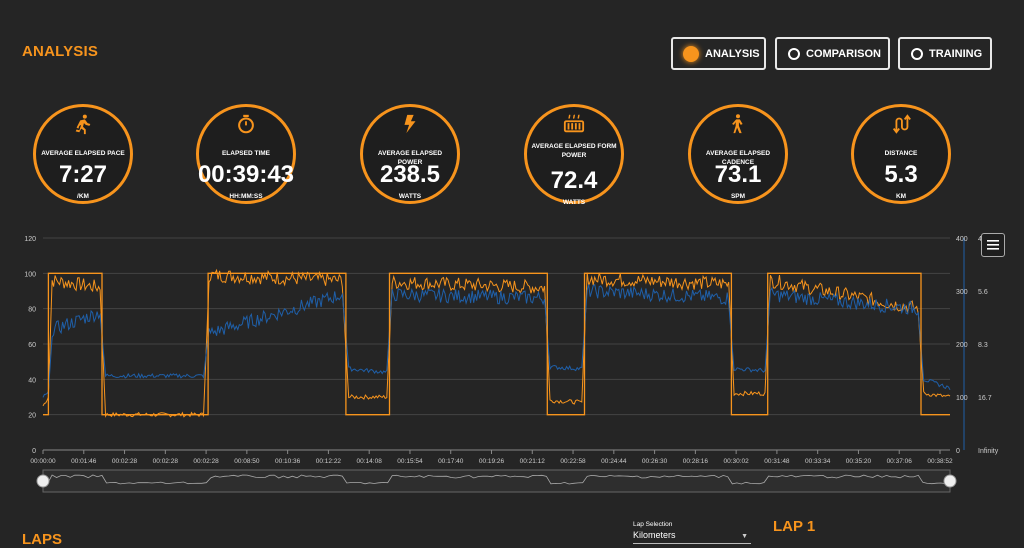  Describe the element at coordinates (950, 481) in the screenshot. I see `navigator-right-handle` at that location.